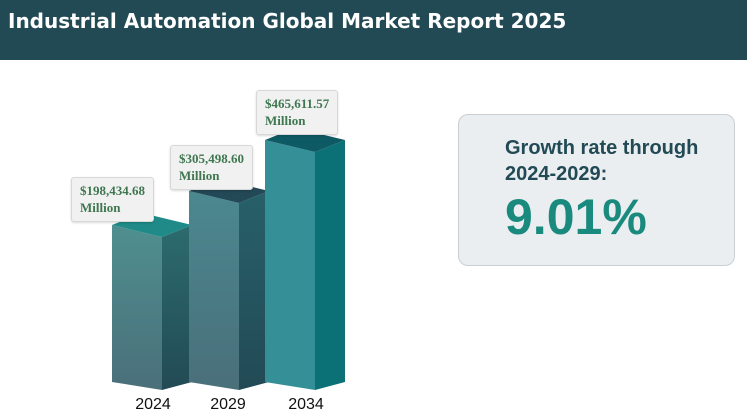 This screenshot has width=747, height=420. I want to click on data-label-2034: $465,611.57 Million, so click(297, 112).